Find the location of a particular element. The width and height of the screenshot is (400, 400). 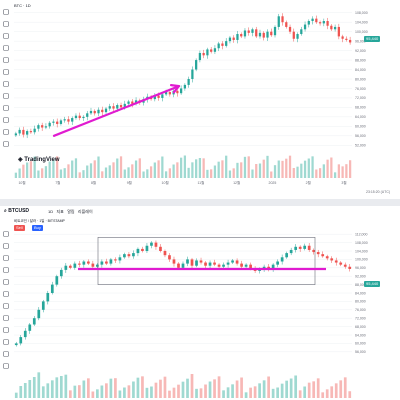

trend-arrow-line is located at coordinates (116, 110).